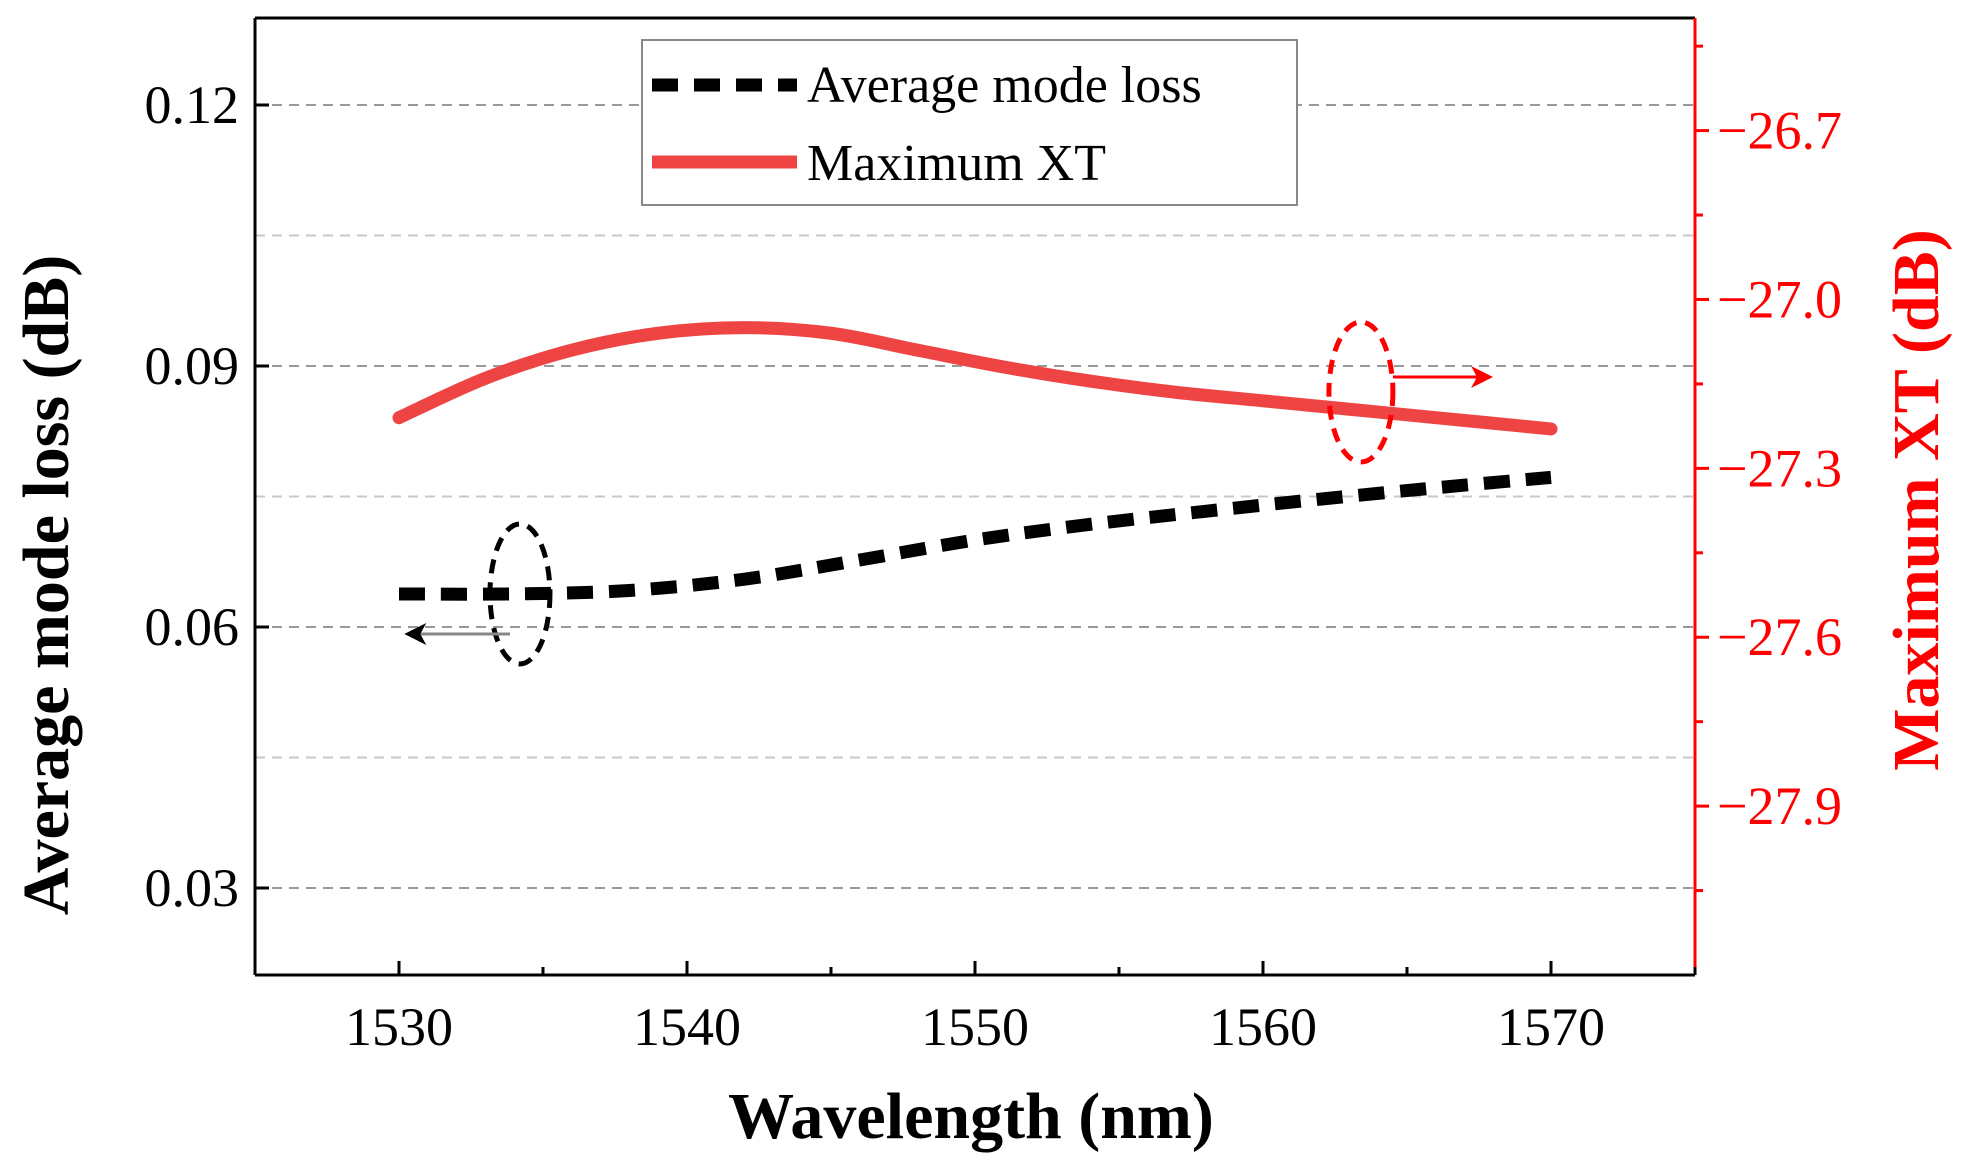 This screenshot has width=1975, height=1168. I want to click on x-tick-label: 1550, so click(975, 1027).